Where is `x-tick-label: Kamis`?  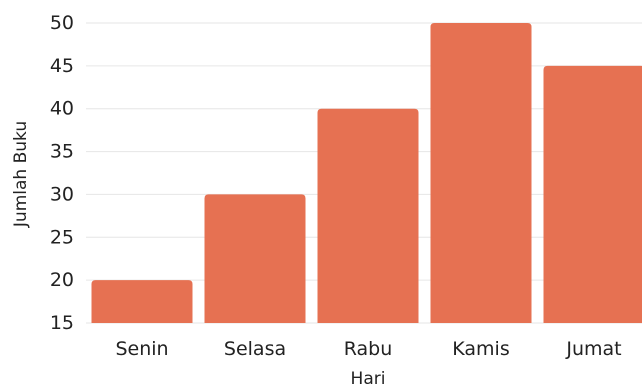
x-tick-label: Kamis is located at coordinates (480, 349).